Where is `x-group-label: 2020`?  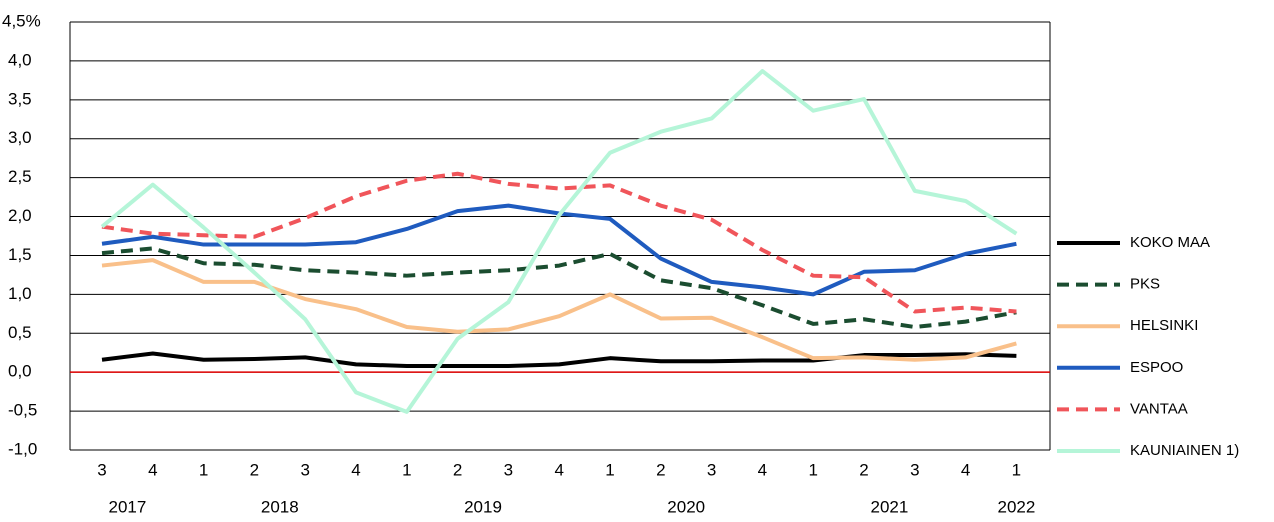 x-group-label: 2020 is located at coordinates (686, 506).